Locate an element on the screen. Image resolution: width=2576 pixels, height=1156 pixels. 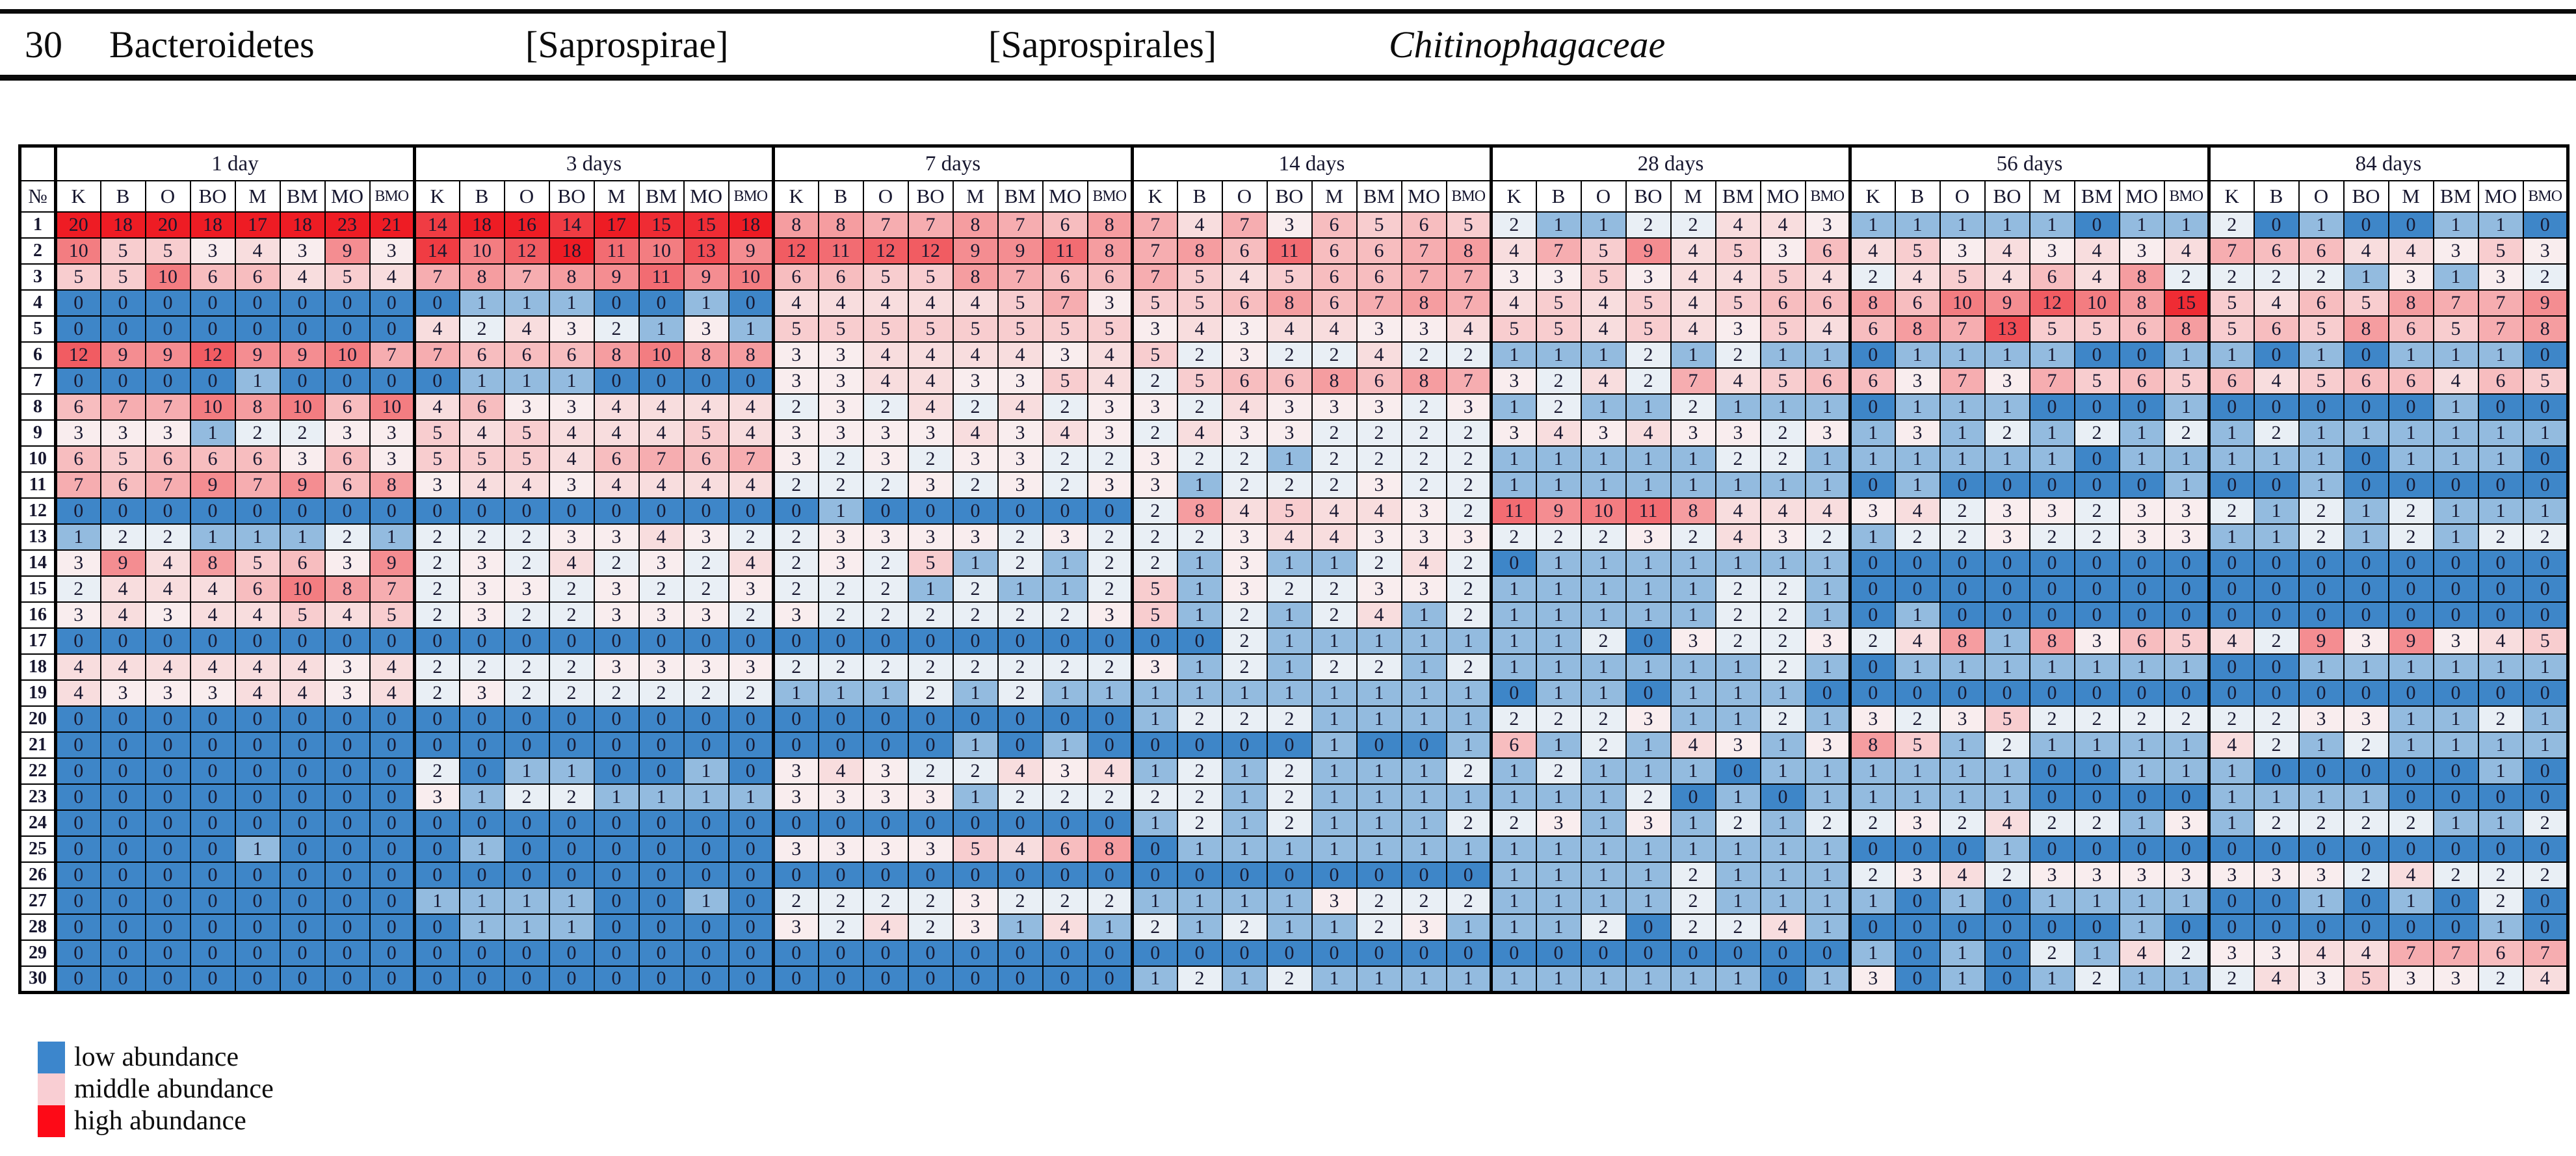
treatment-col-header: K is located at coordinates (795, 196).